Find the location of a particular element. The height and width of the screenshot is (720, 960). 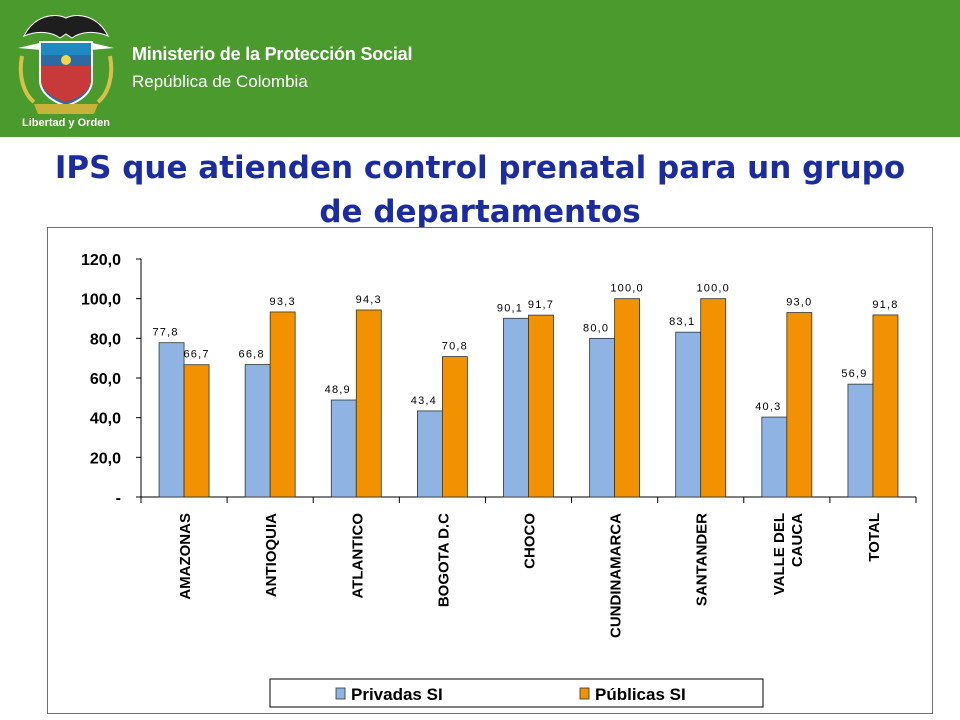

logo-motto: Libertad y Orden is located at coordinates (66, 123).